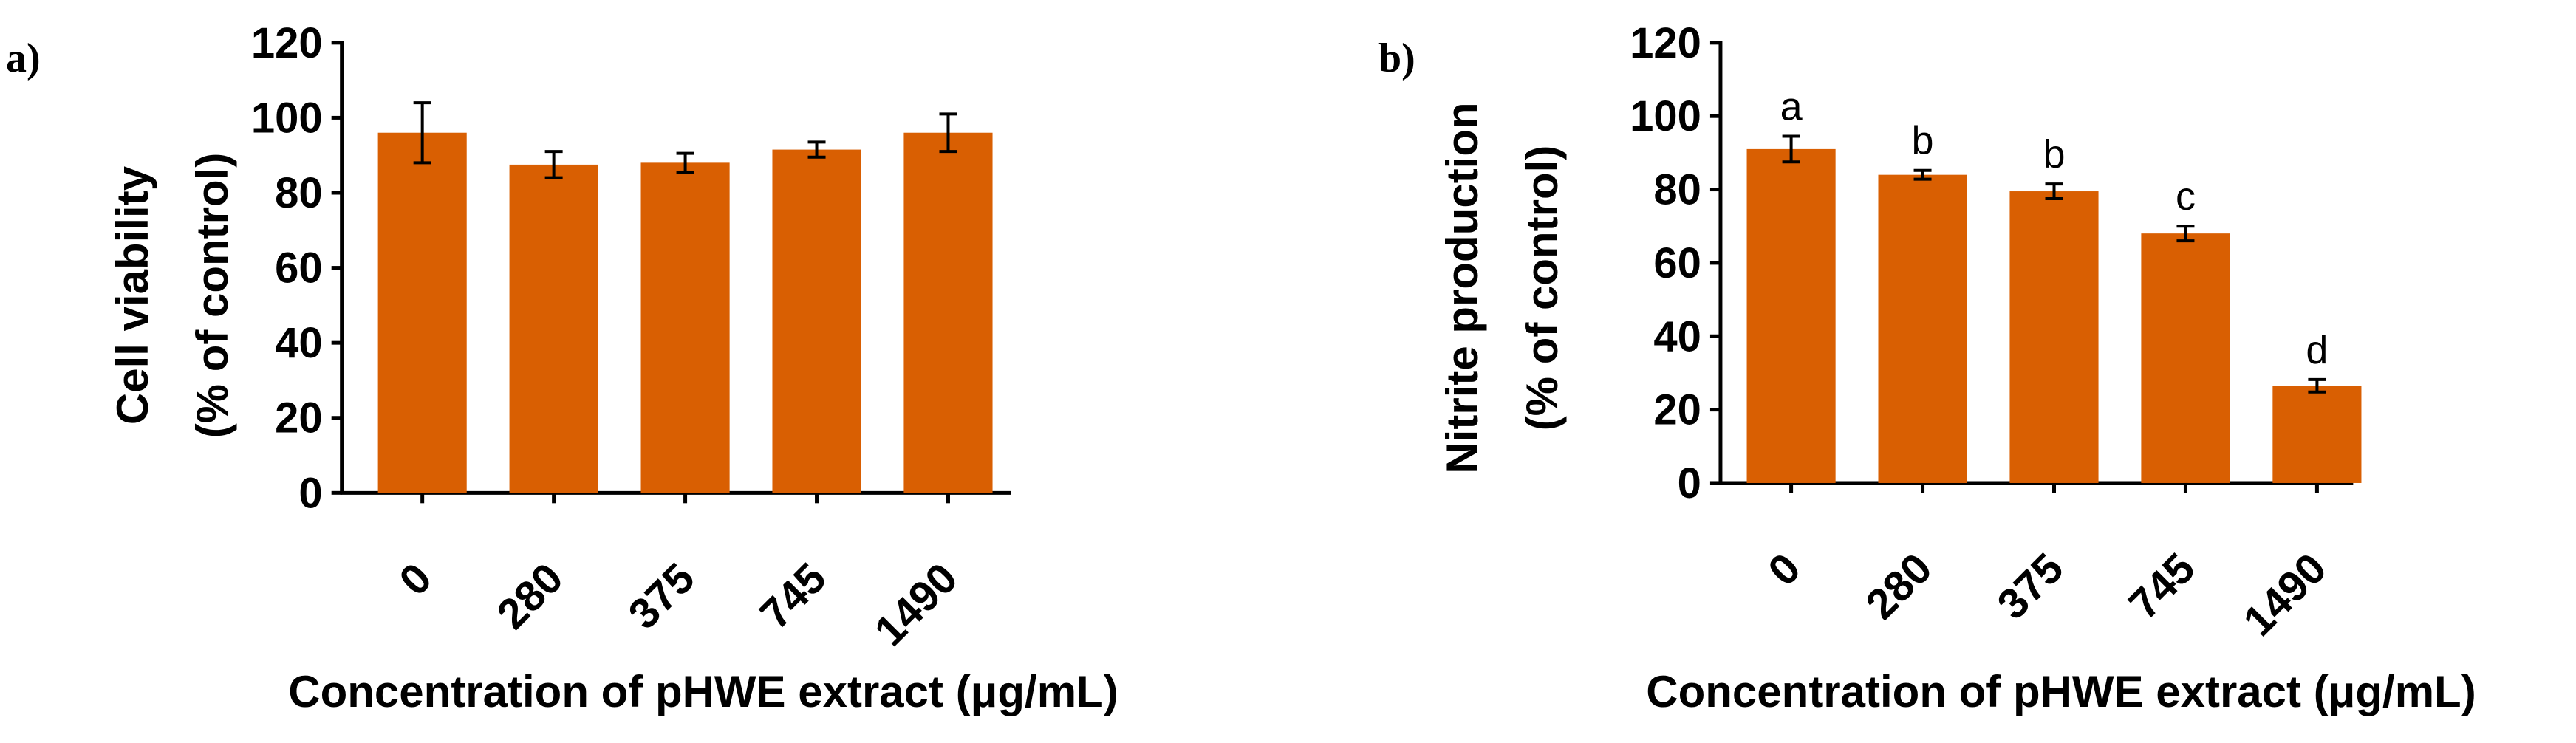 This screenshot has width=2576, height=743. I want to click on panel-a-category-label: 280, so click(530, 596).